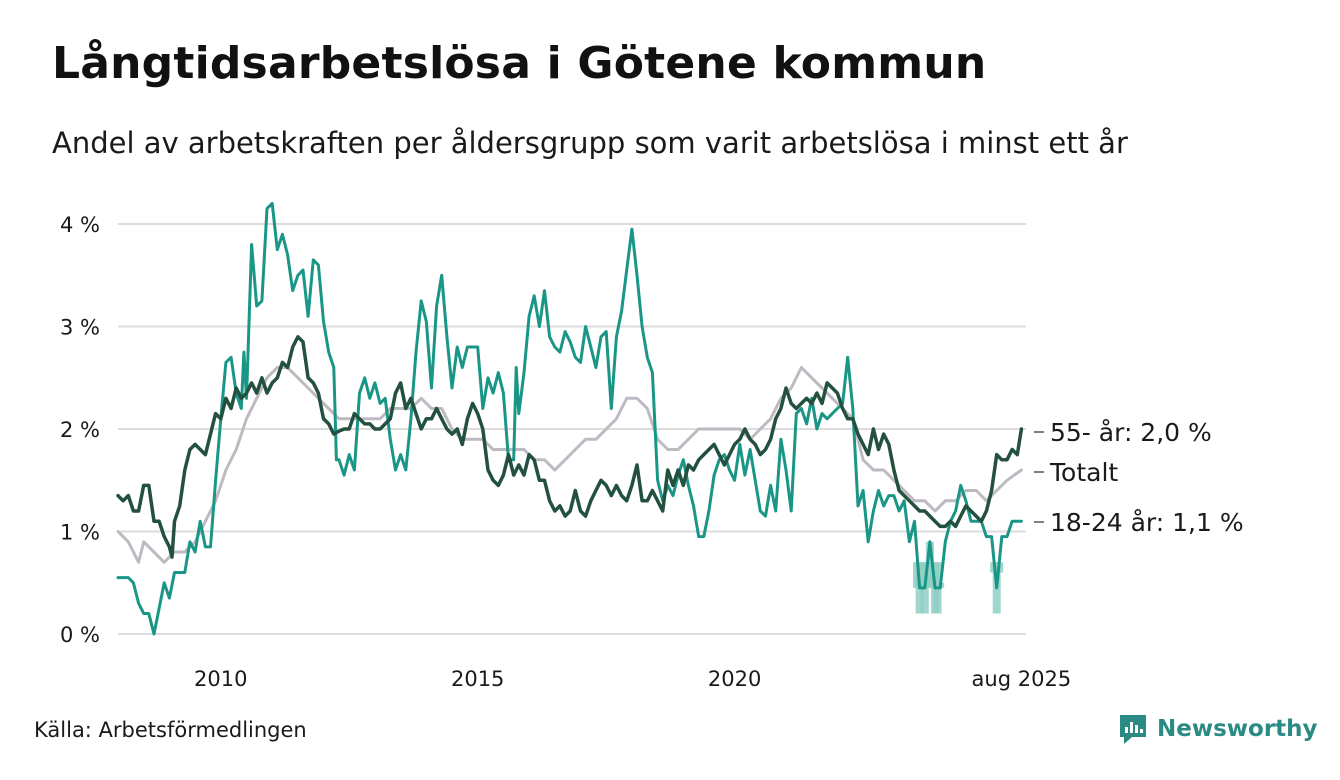  What do you see at coordinates (734, 679) in the screenshot?
I see `x-tick-label: 2020` at bounding box center [734, 679].